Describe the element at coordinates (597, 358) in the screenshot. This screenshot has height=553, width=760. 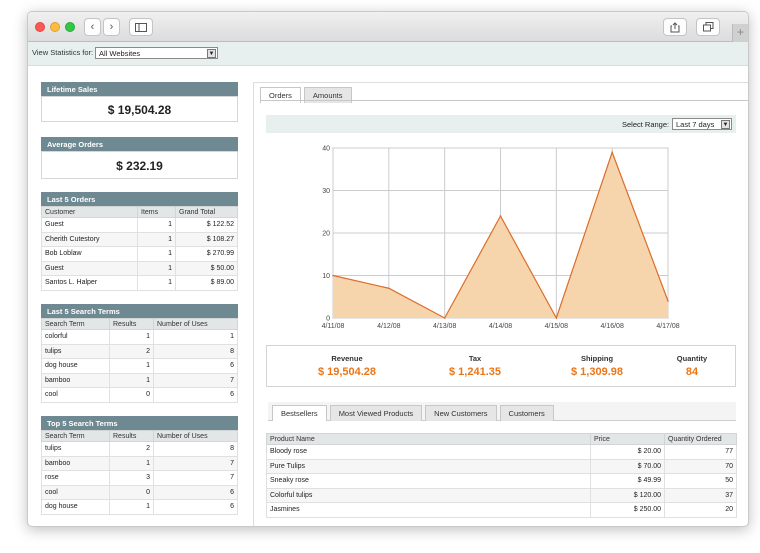
I see `shipping-label: Shipping` at that location.